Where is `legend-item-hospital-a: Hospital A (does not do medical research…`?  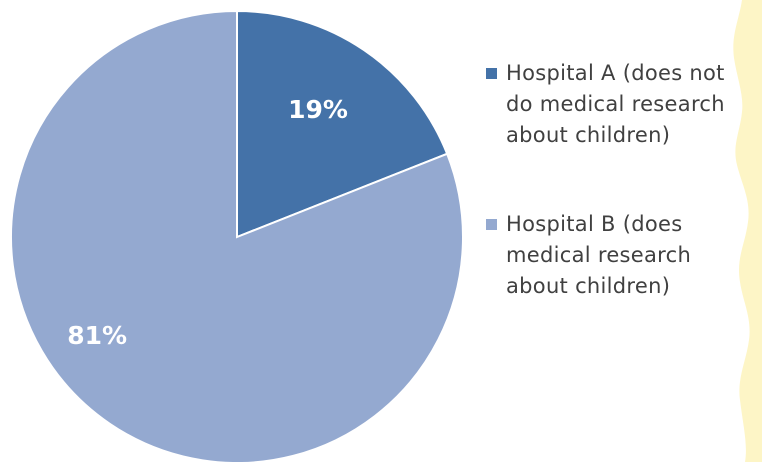 legend-item-hospital-a: Hospital A (does not do medical research… is located at coordinates (622, 104).